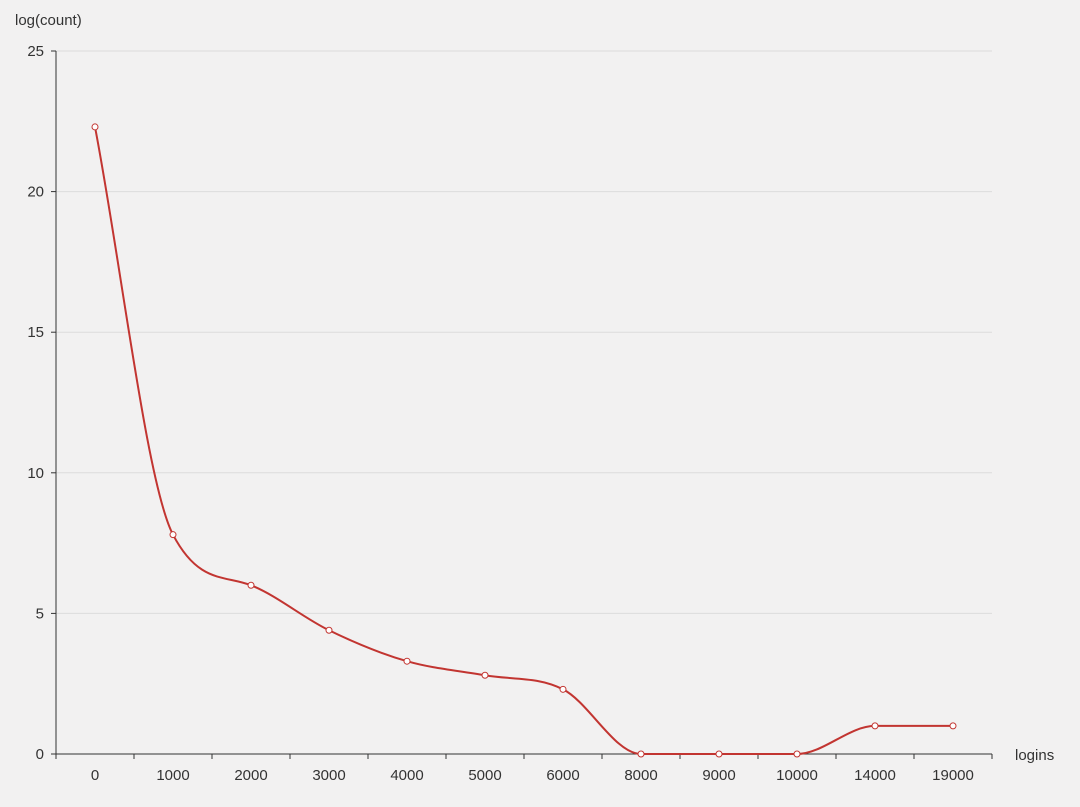 Image resolution: width=1080 pixels, height=807 pixels. Describe the element at coordinates (40, 754) in the screenshot. I see `y-tick-label: 0` at that location.